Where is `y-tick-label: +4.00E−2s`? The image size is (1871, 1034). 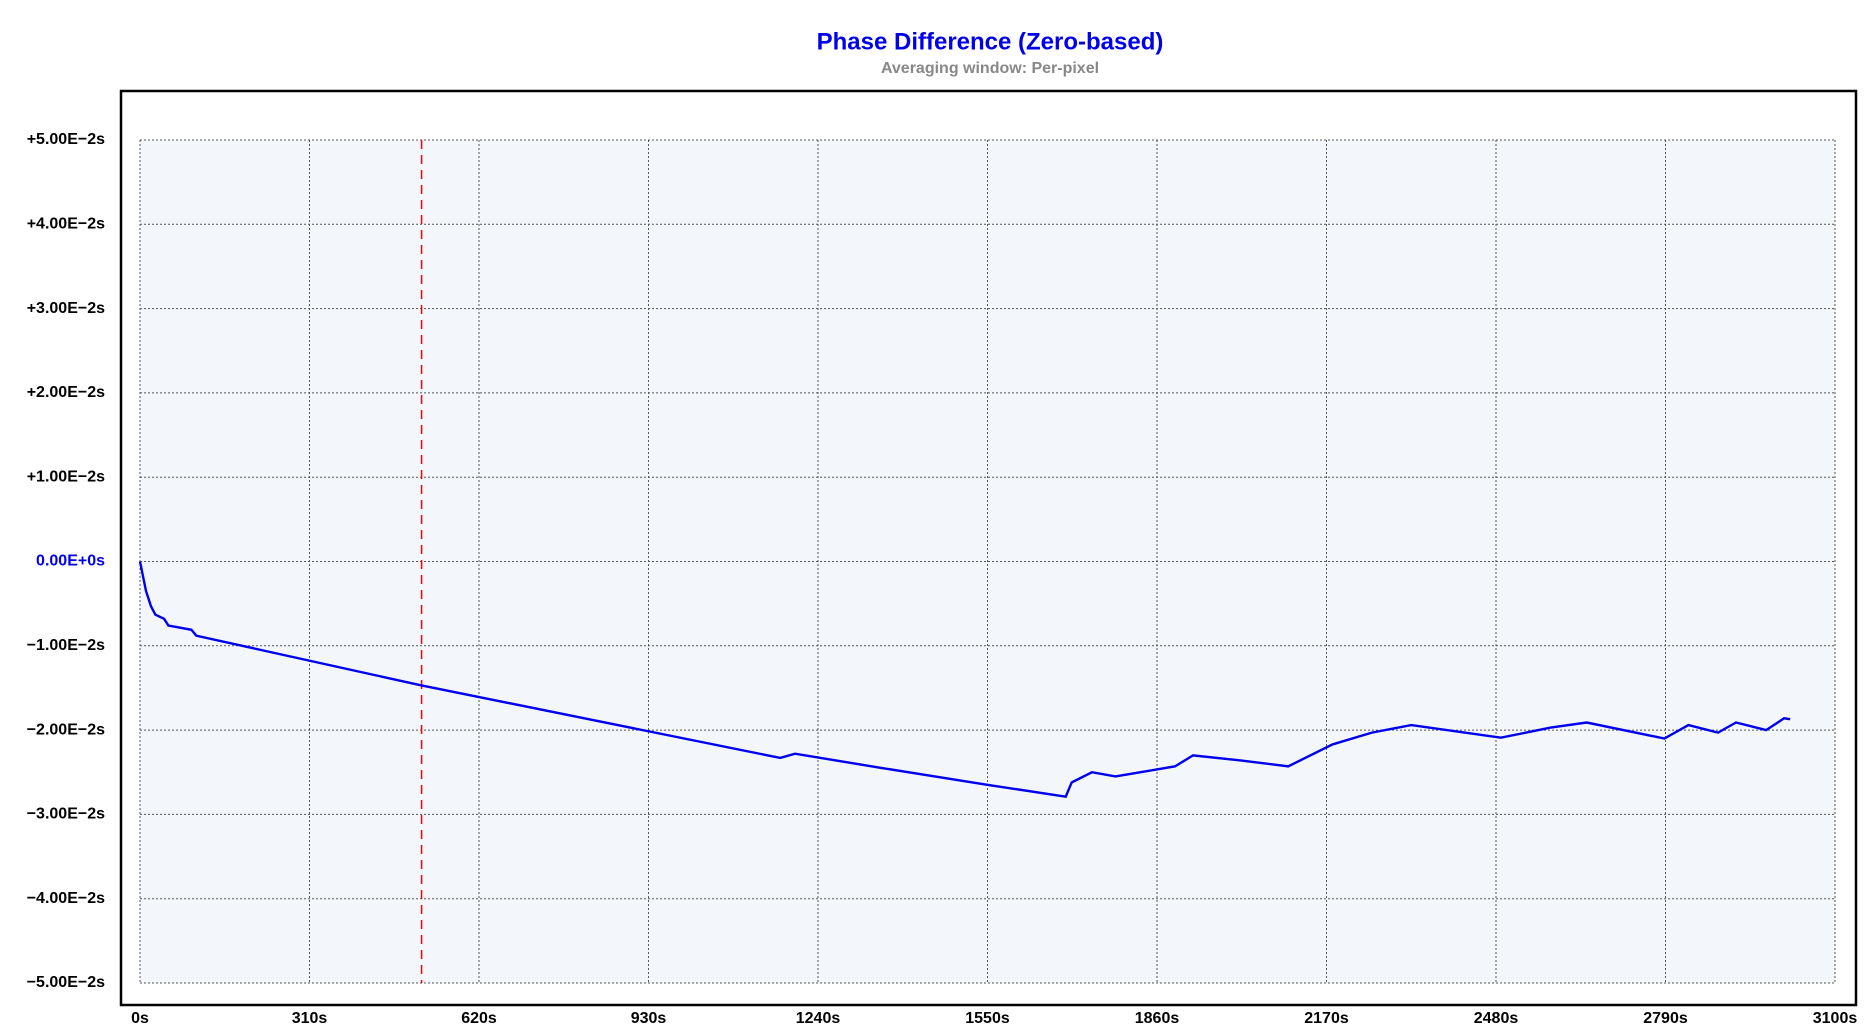
y-tick-label: +4.00E−2s is located at coordinates (66, 224).